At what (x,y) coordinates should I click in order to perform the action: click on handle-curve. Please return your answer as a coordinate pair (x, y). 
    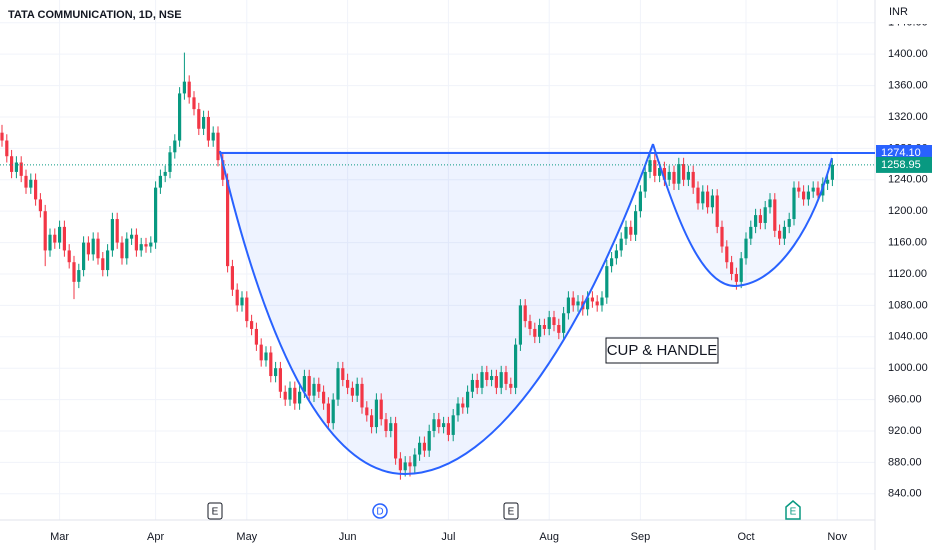
    Looking at the image, I should click on (742, 215).